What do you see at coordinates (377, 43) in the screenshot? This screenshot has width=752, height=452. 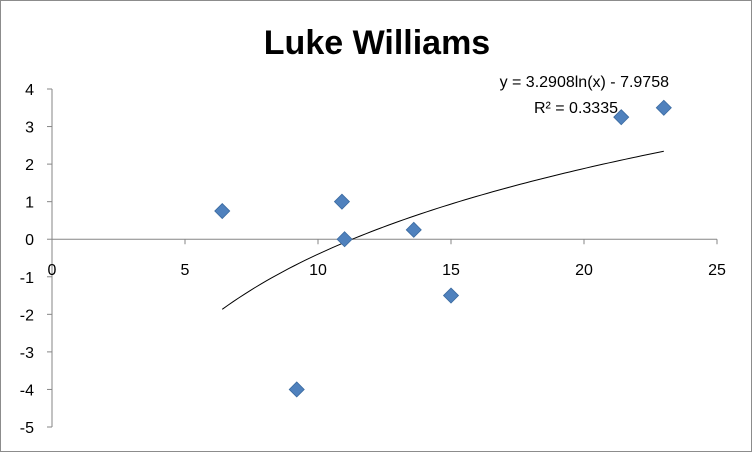 I see `chart-title: Luke Williams` at bounding box center [377, 43].